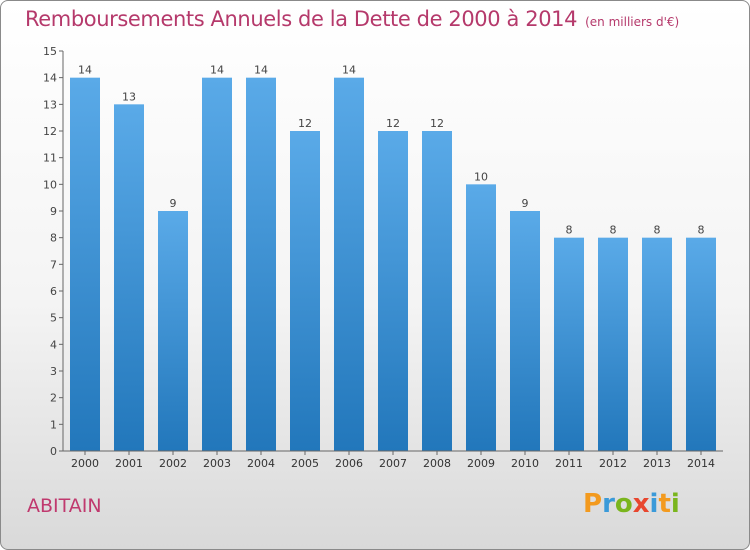 This screenshot has width=750, height=550. I want to click on y-tick-label: 5, so click(53, 318).